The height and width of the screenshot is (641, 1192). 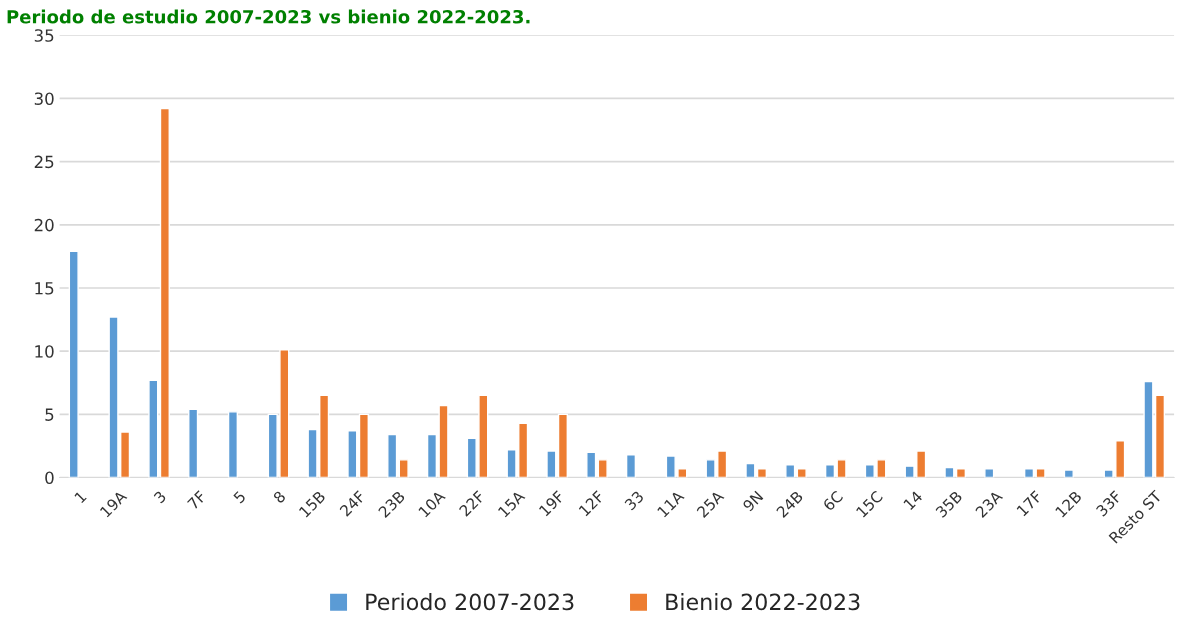 I want to click on x-tick-label: 9N, so click(x=753, y=501).